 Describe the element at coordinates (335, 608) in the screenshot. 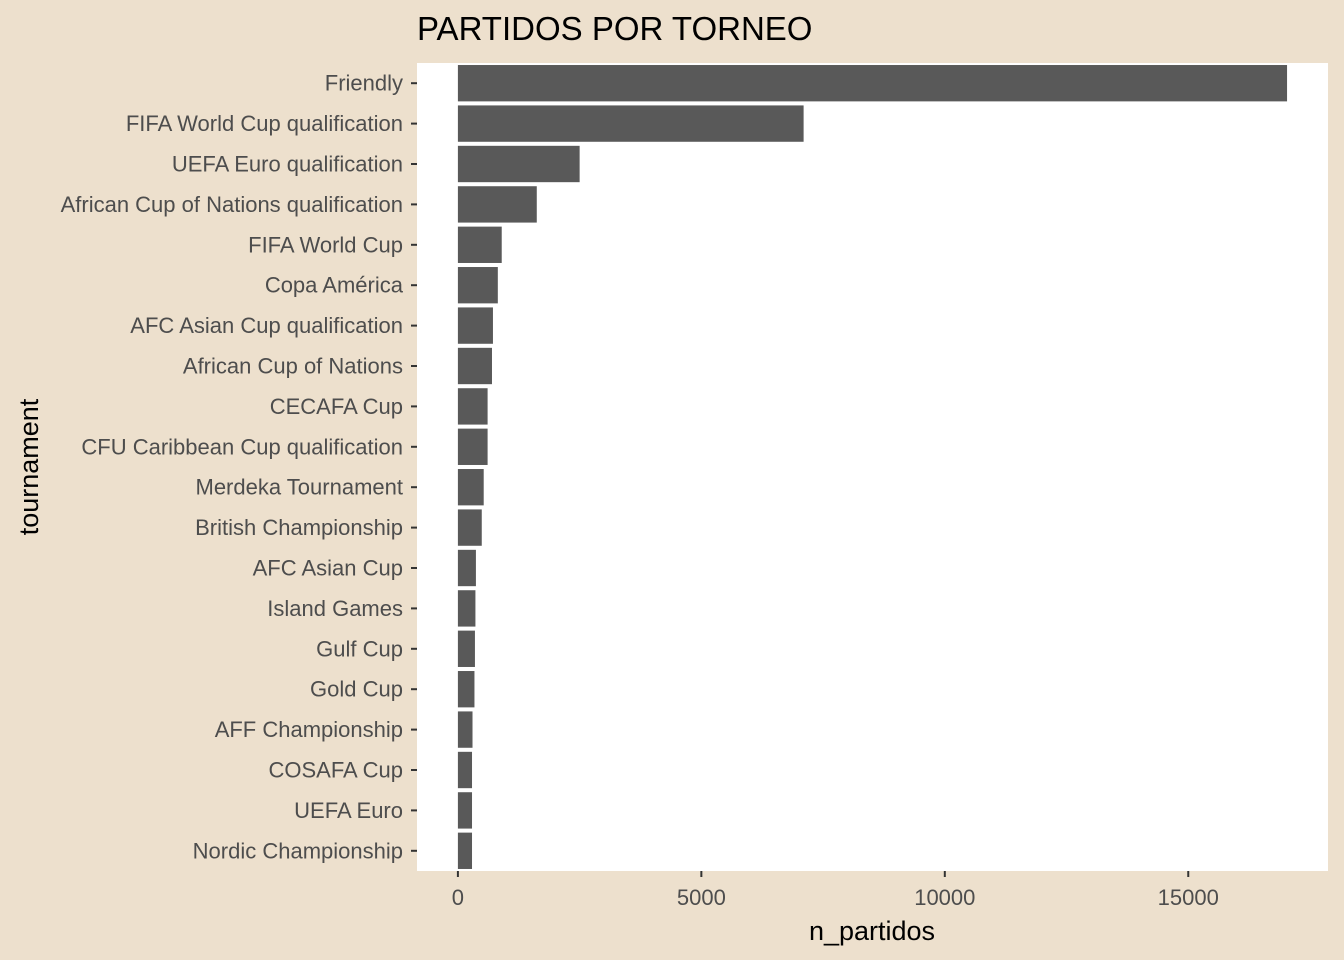

I see `y-tick-label: Island Games` at that location.